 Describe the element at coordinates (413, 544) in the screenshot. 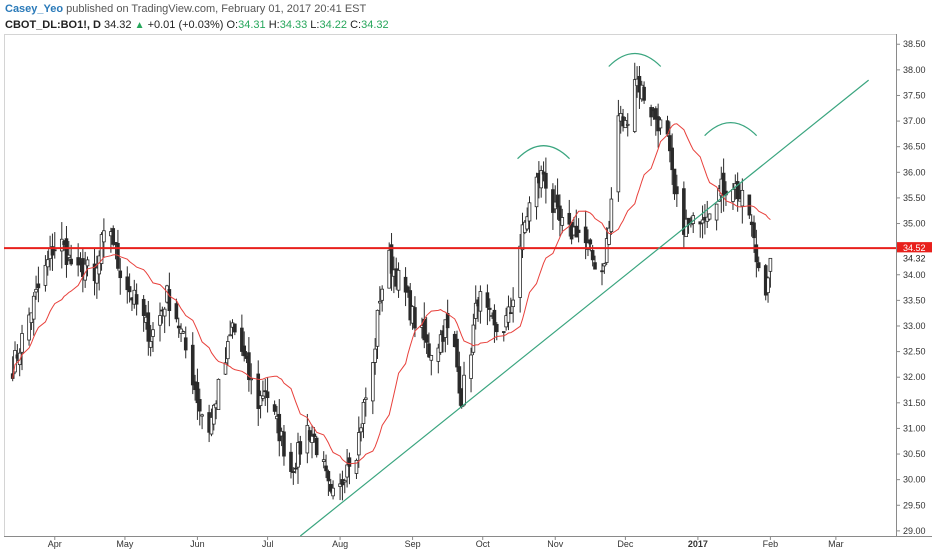

I see `time-tick-label: Sep` at that location.